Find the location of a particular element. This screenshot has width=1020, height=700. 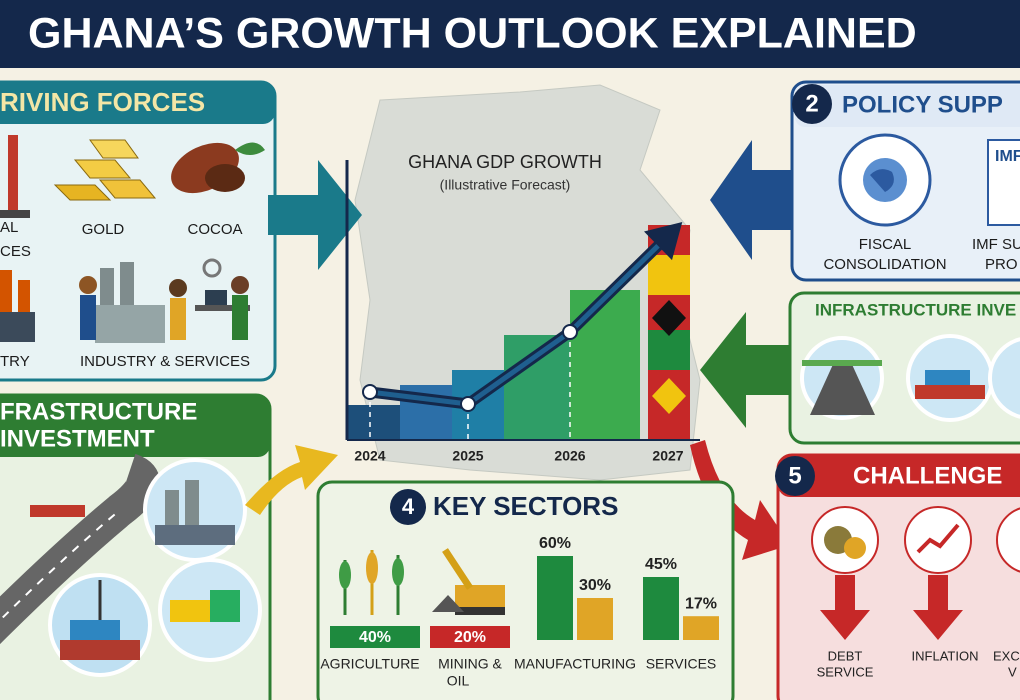

badge-text: IMF is located at coordinates (1007, 156).